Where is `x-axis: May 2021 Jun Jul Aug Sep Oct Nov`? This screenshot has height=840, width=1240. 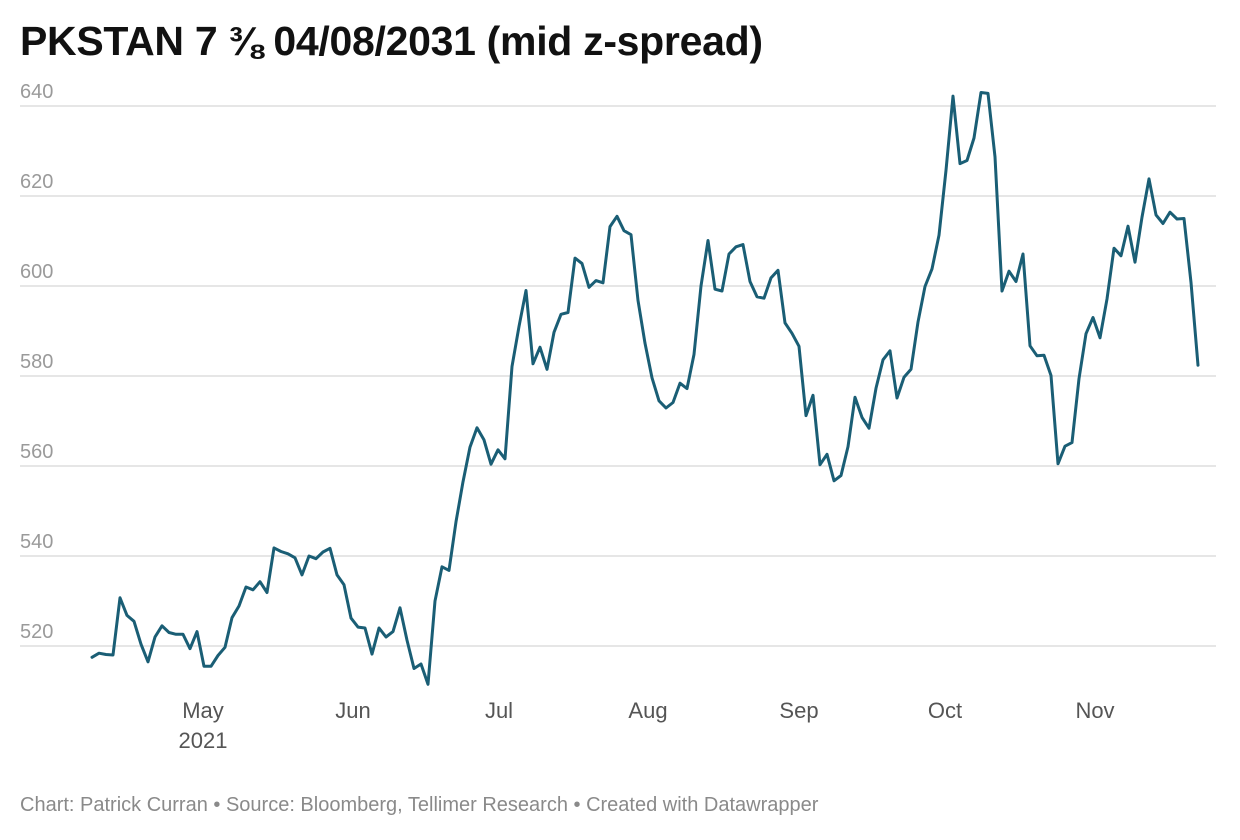
x-axis: May 2021 Jun Jul Aug Sep Oct Nov is located at coordinates (647, 725).